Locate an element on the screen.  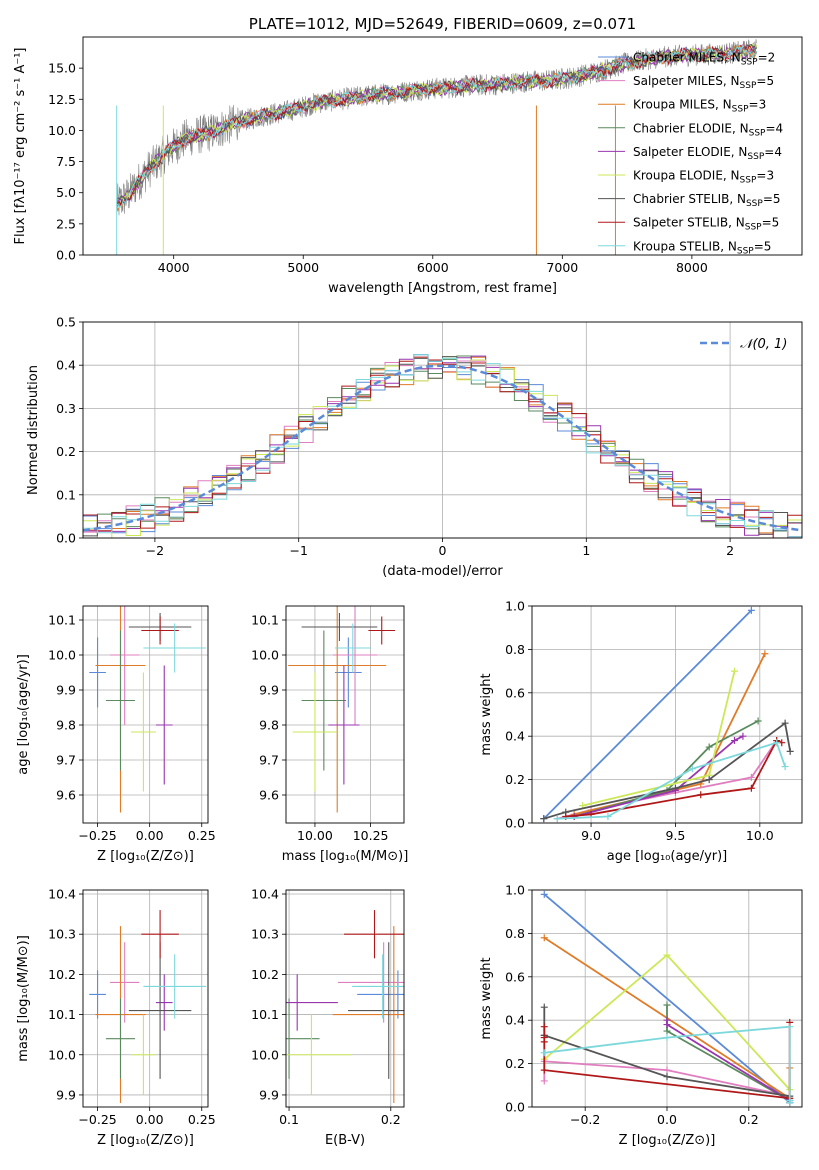
legend: 𝒩(0, 1) is located at coordinates (743, 344).